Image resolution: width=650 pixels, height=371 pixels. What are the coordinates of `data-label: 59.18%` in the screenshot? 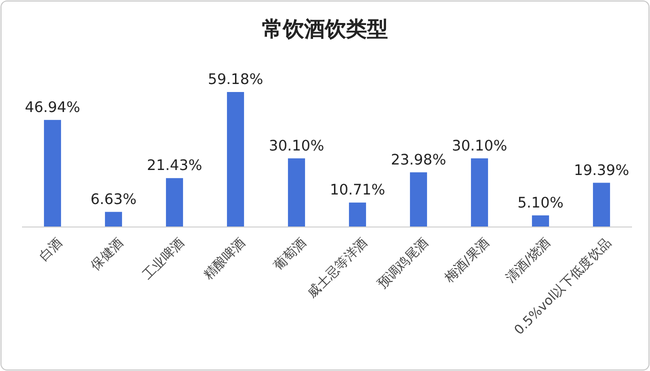 It's located at (236, 80).